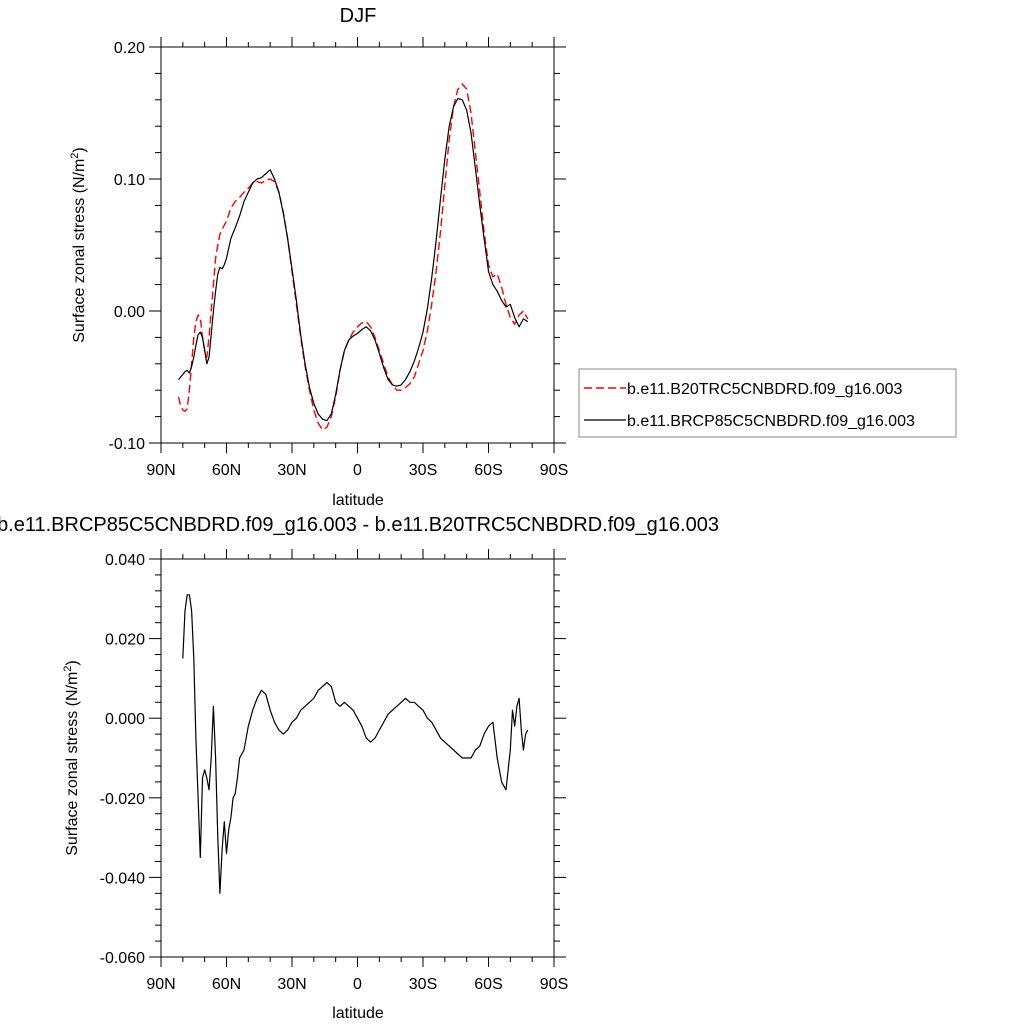 The height and width of the screenshot is (1024, 1024). Describe the element at coordinates (122, 958) in the screenshot. I see `y-tick-label: -0.060` at that location.